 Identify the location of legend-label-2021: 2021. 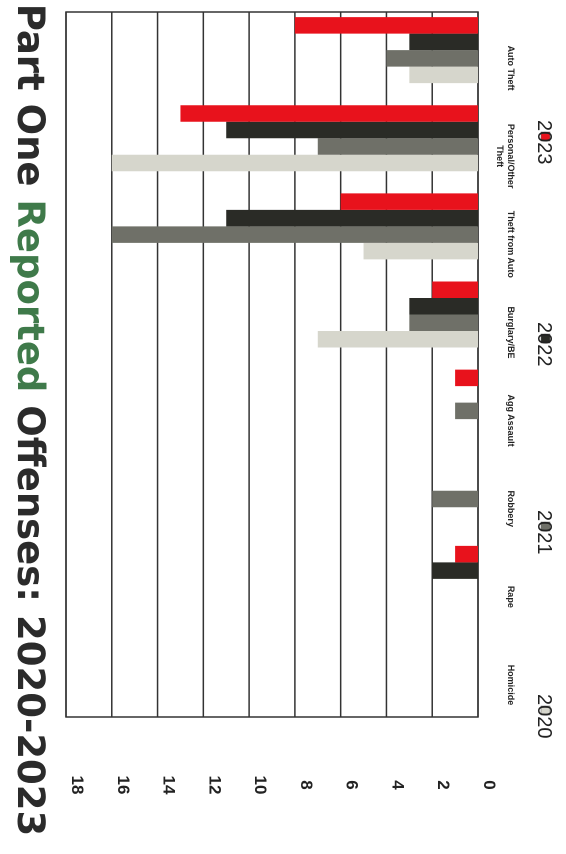
(544, 532).